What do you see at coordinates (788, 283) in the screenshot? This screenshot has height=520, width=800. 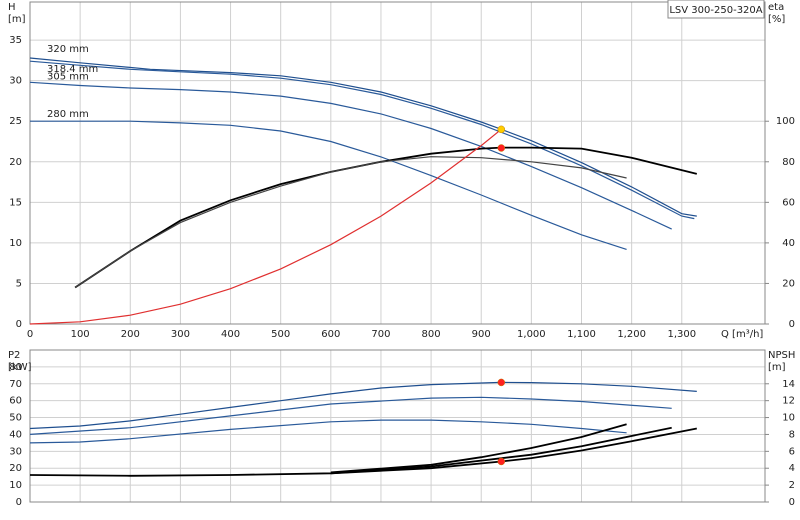 I see `y2-tick-label: 20` at bounding box center [788, 283].